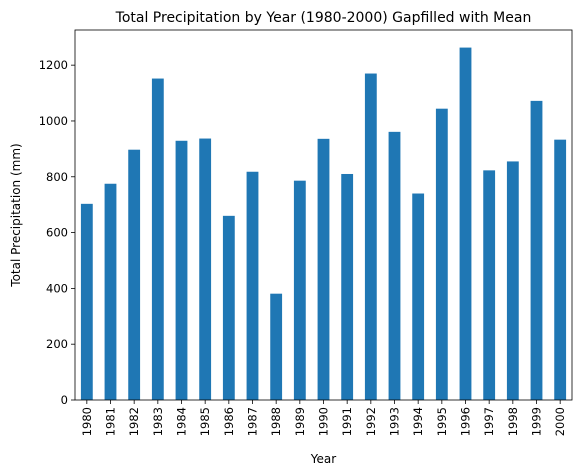 The image size is (580, 474). Describe the element at coordinates (560, 269) in the screenshot. I see `bar-2000` at that location.